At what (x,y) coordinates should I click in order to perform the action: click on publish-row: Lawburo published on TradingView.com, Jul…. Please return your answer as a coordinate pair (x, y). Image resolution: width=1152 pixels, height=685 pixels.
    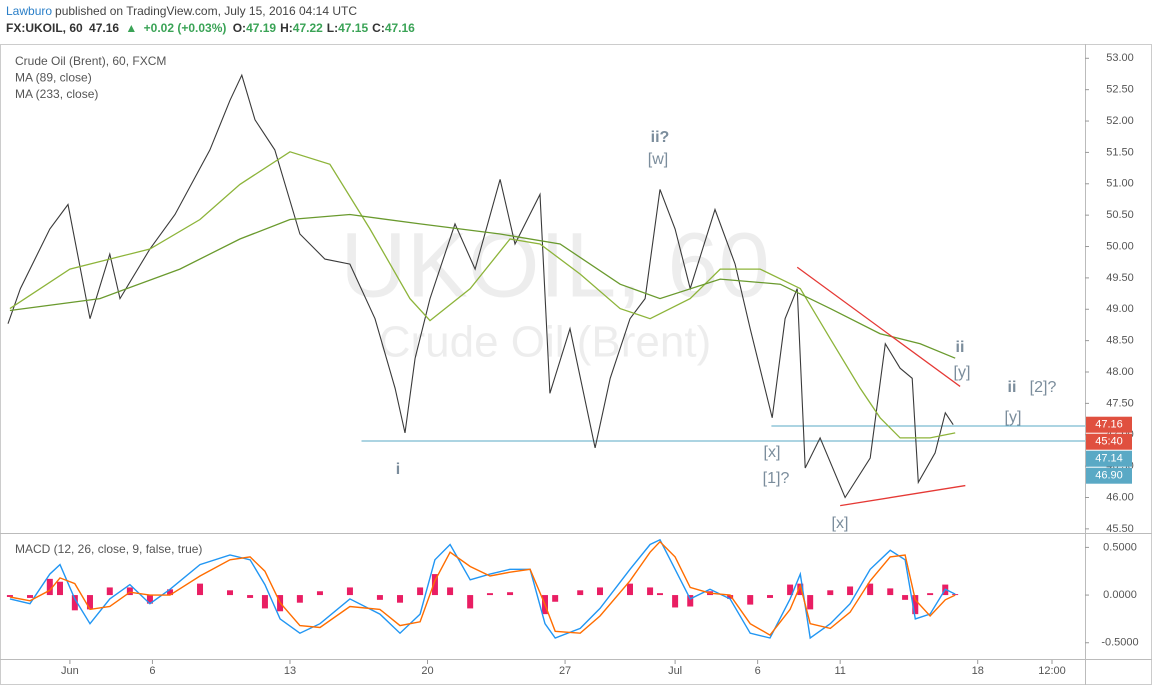
    Looking at the image, I should click on (214, 11).